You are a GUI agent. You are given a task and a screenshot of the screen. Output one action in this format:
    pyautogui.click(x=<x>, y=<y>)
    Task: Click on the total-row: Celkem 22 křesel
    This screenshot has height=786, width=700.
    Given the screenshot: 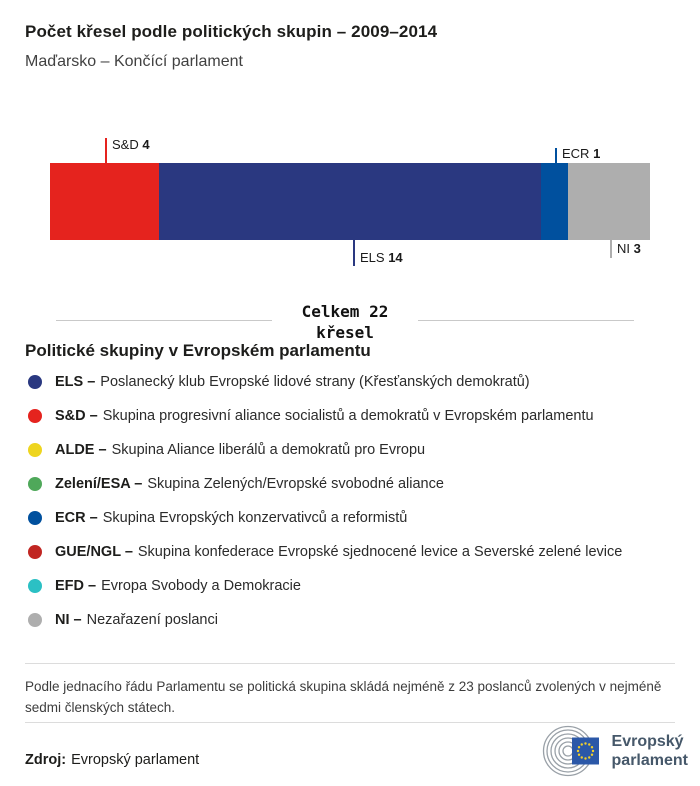 What is the action you would take?
    pyautogui.click(x=345, y=322)
    